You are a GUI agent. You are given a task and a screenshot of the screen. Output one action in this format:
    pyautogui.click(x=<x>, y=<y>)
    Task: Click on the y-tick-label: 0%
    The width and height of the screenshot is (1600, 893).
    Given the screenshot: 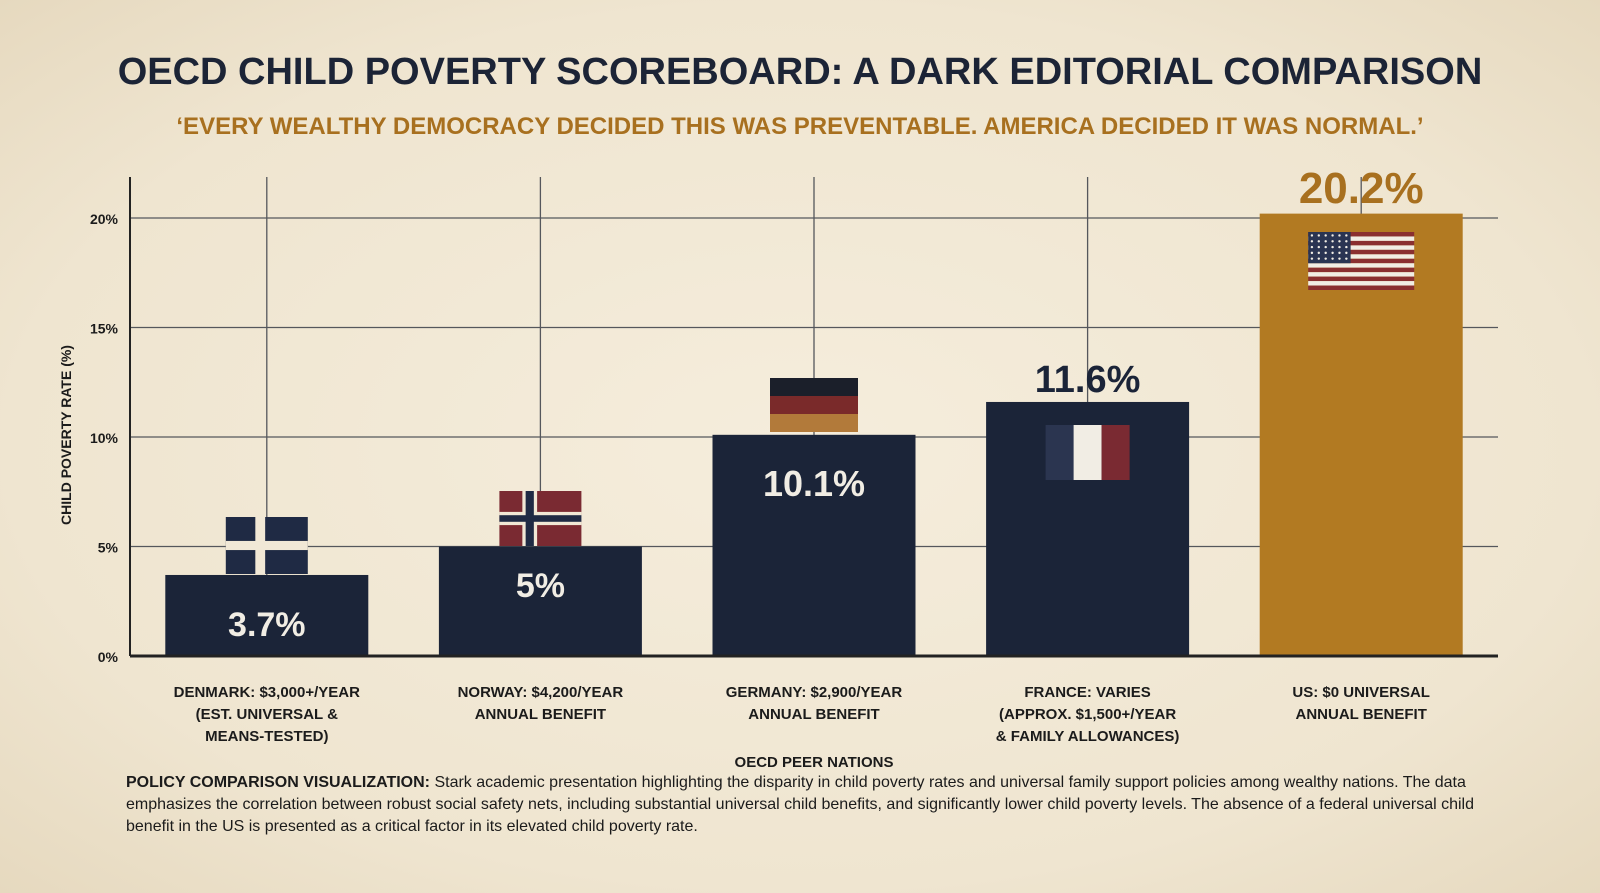 What is the action you would take?
    pyautogui.click(x=108, y=657)
    